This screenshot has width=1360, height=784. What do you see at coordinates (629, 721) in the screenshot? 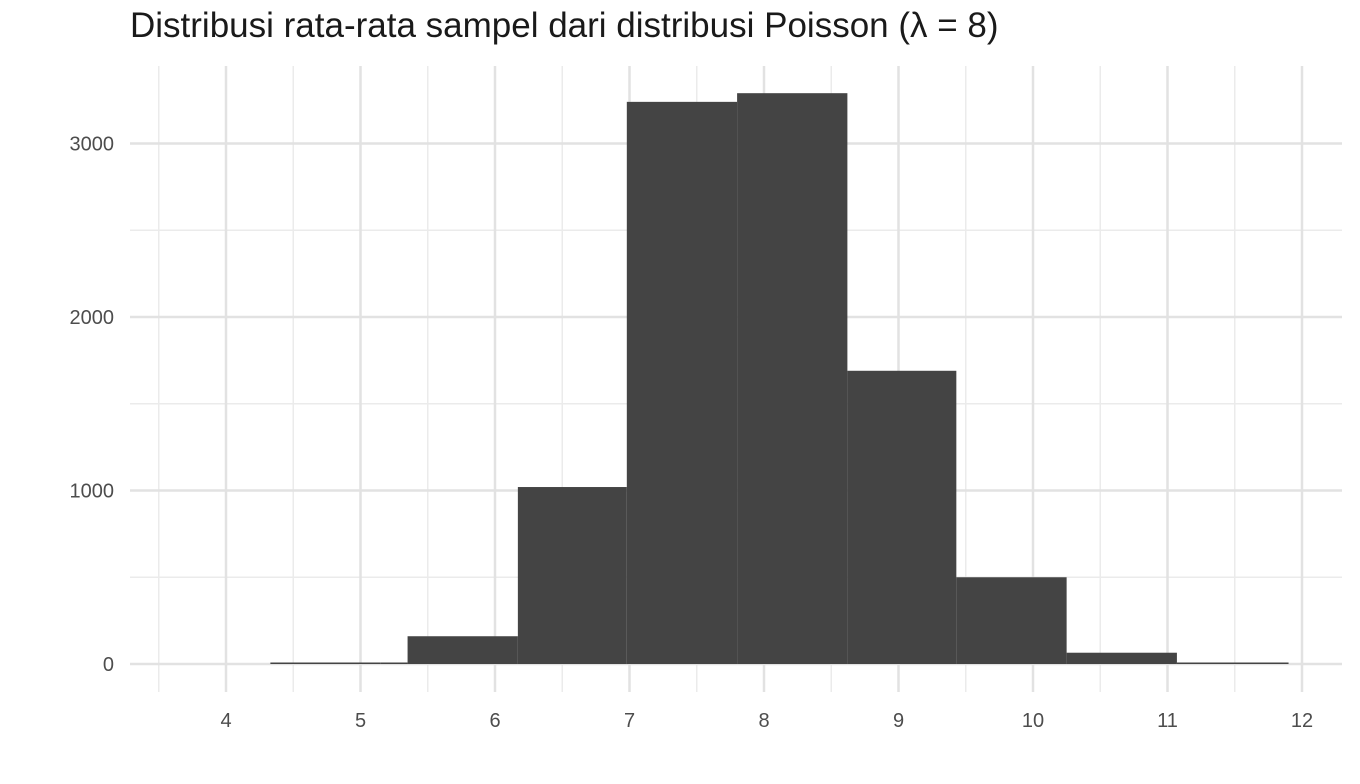
I see `x-tick-label: 7` at bounding box center [629, 721].